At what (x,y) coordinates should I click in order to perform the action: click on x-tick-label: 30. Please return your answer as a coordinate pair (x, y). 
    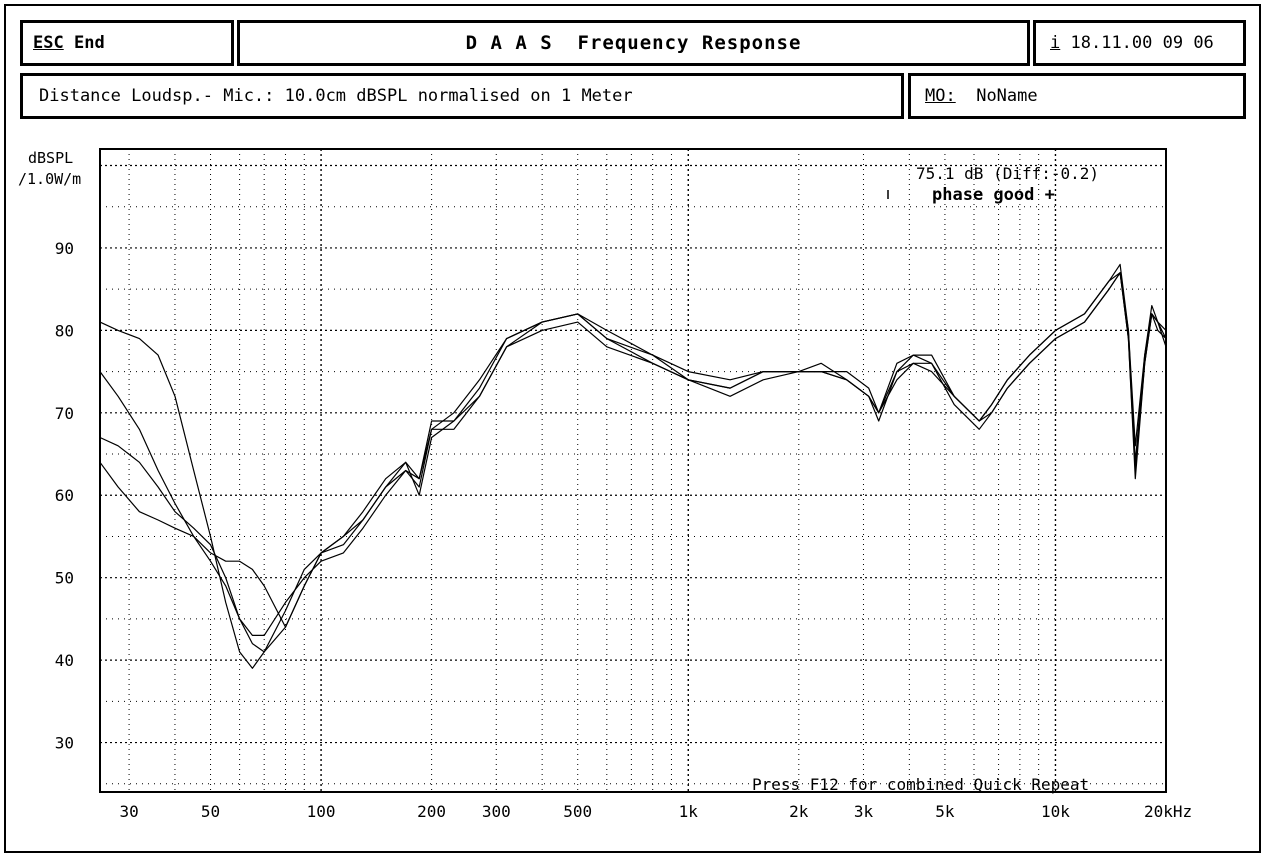
    Looking at the image, I should click on (128, 811).